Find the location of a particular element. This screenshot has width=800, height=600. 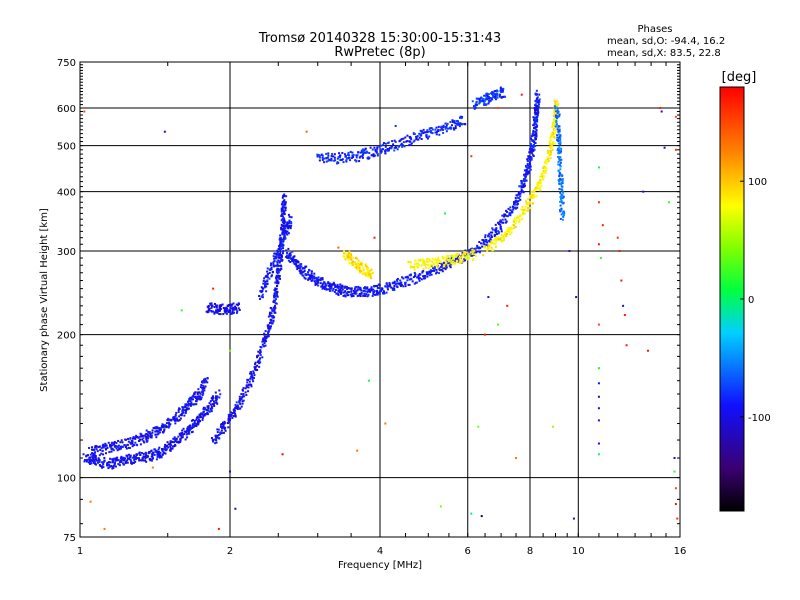

chart-subtitle: RwPretec (8p) is located at coordinates (379, 52).